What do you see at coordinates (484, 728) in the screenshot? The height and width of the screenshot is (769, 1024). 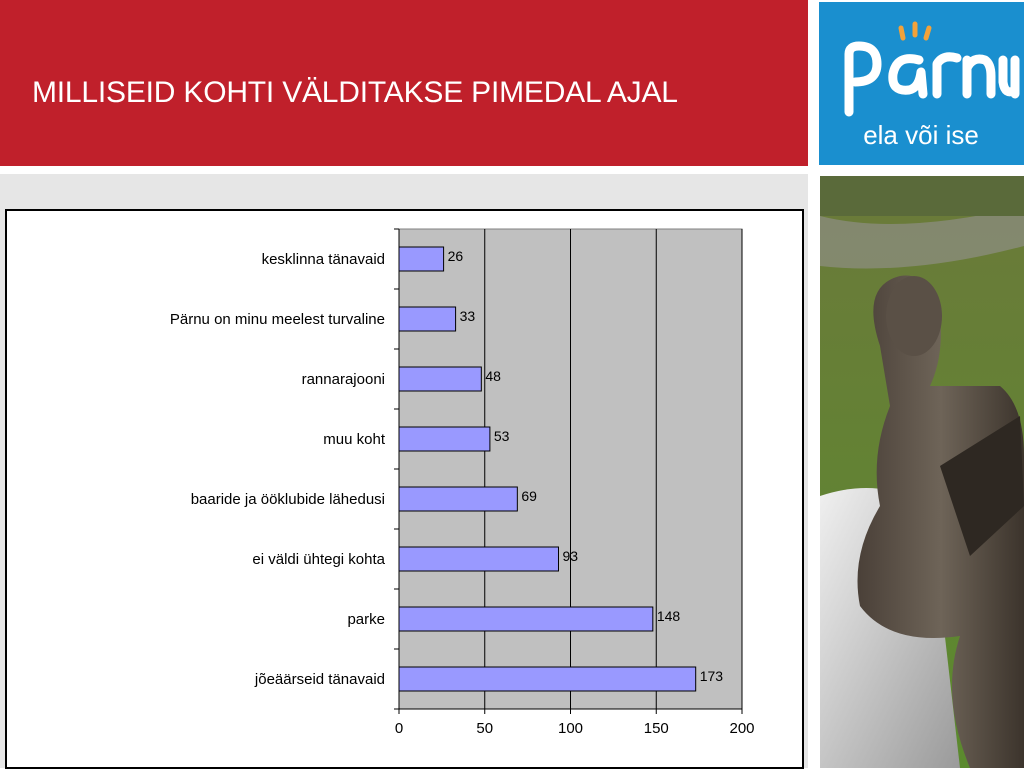 I see `x-tick-label: 50` at bounding box center [484, 728].